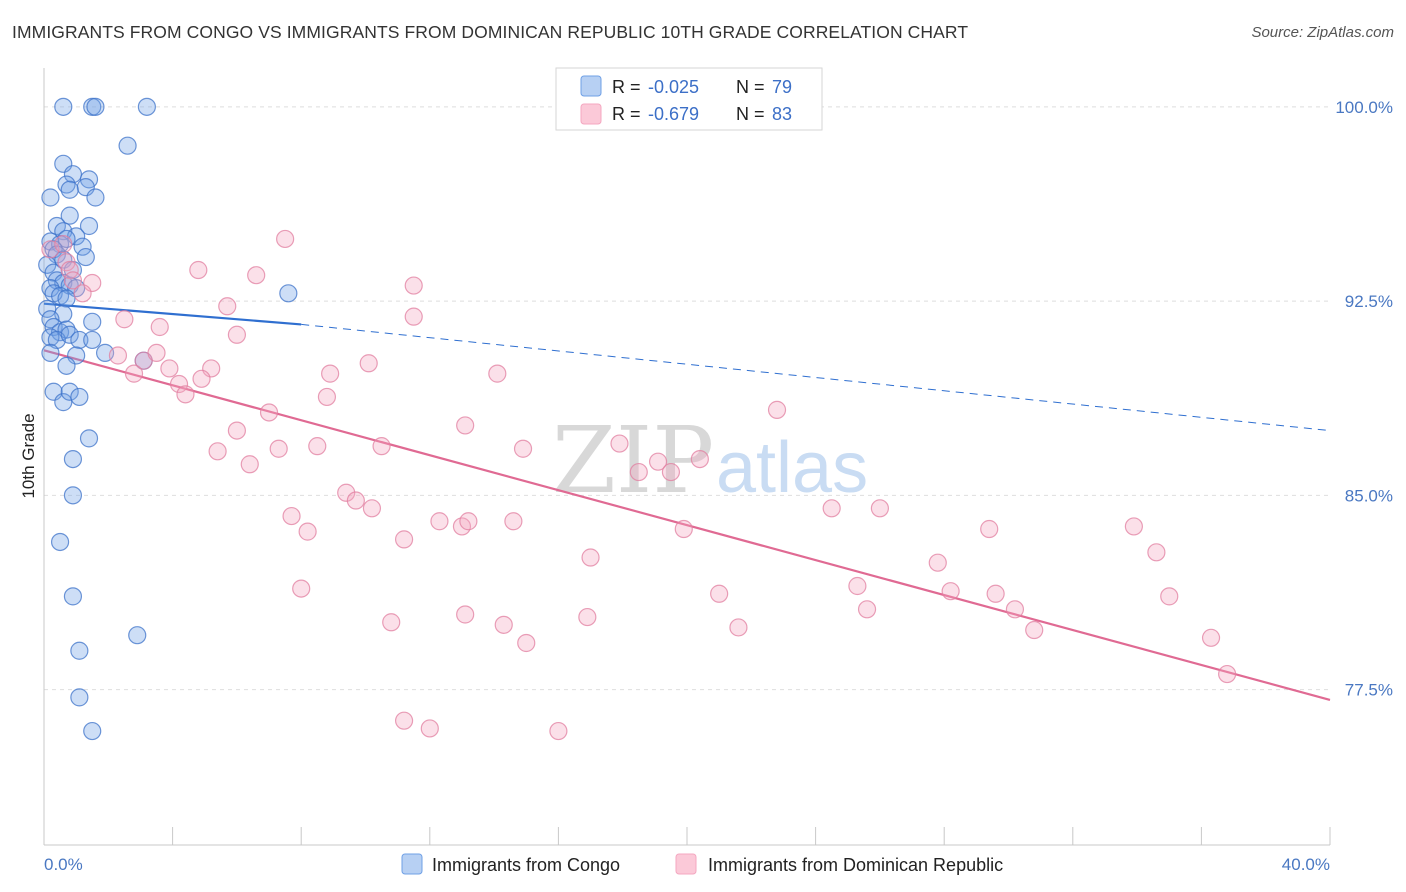 This screenshot has width=1406, height=892. What do you see at coordinates (750, 87) in the screenshot?
I see `legend-n-label-congo: N =` at bounding box center [750, 87].